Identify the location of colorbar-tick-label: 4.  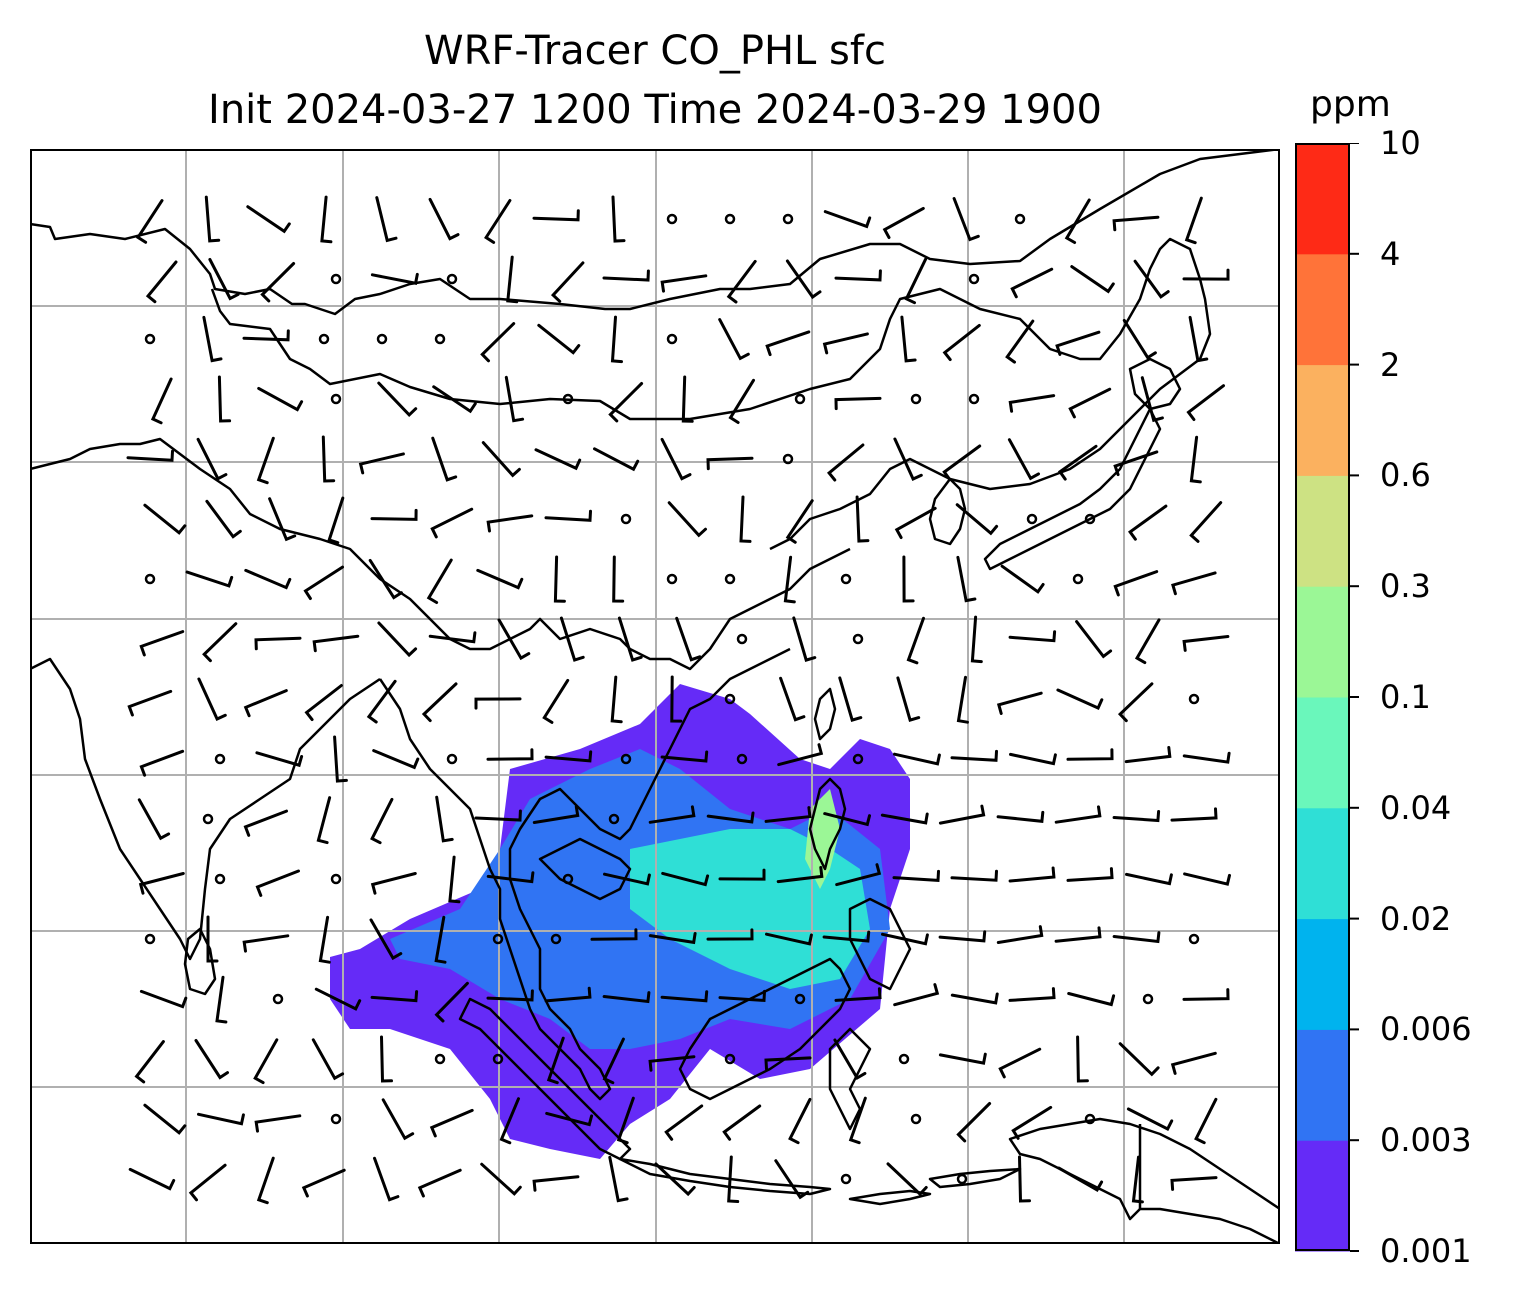
(1390, 253).